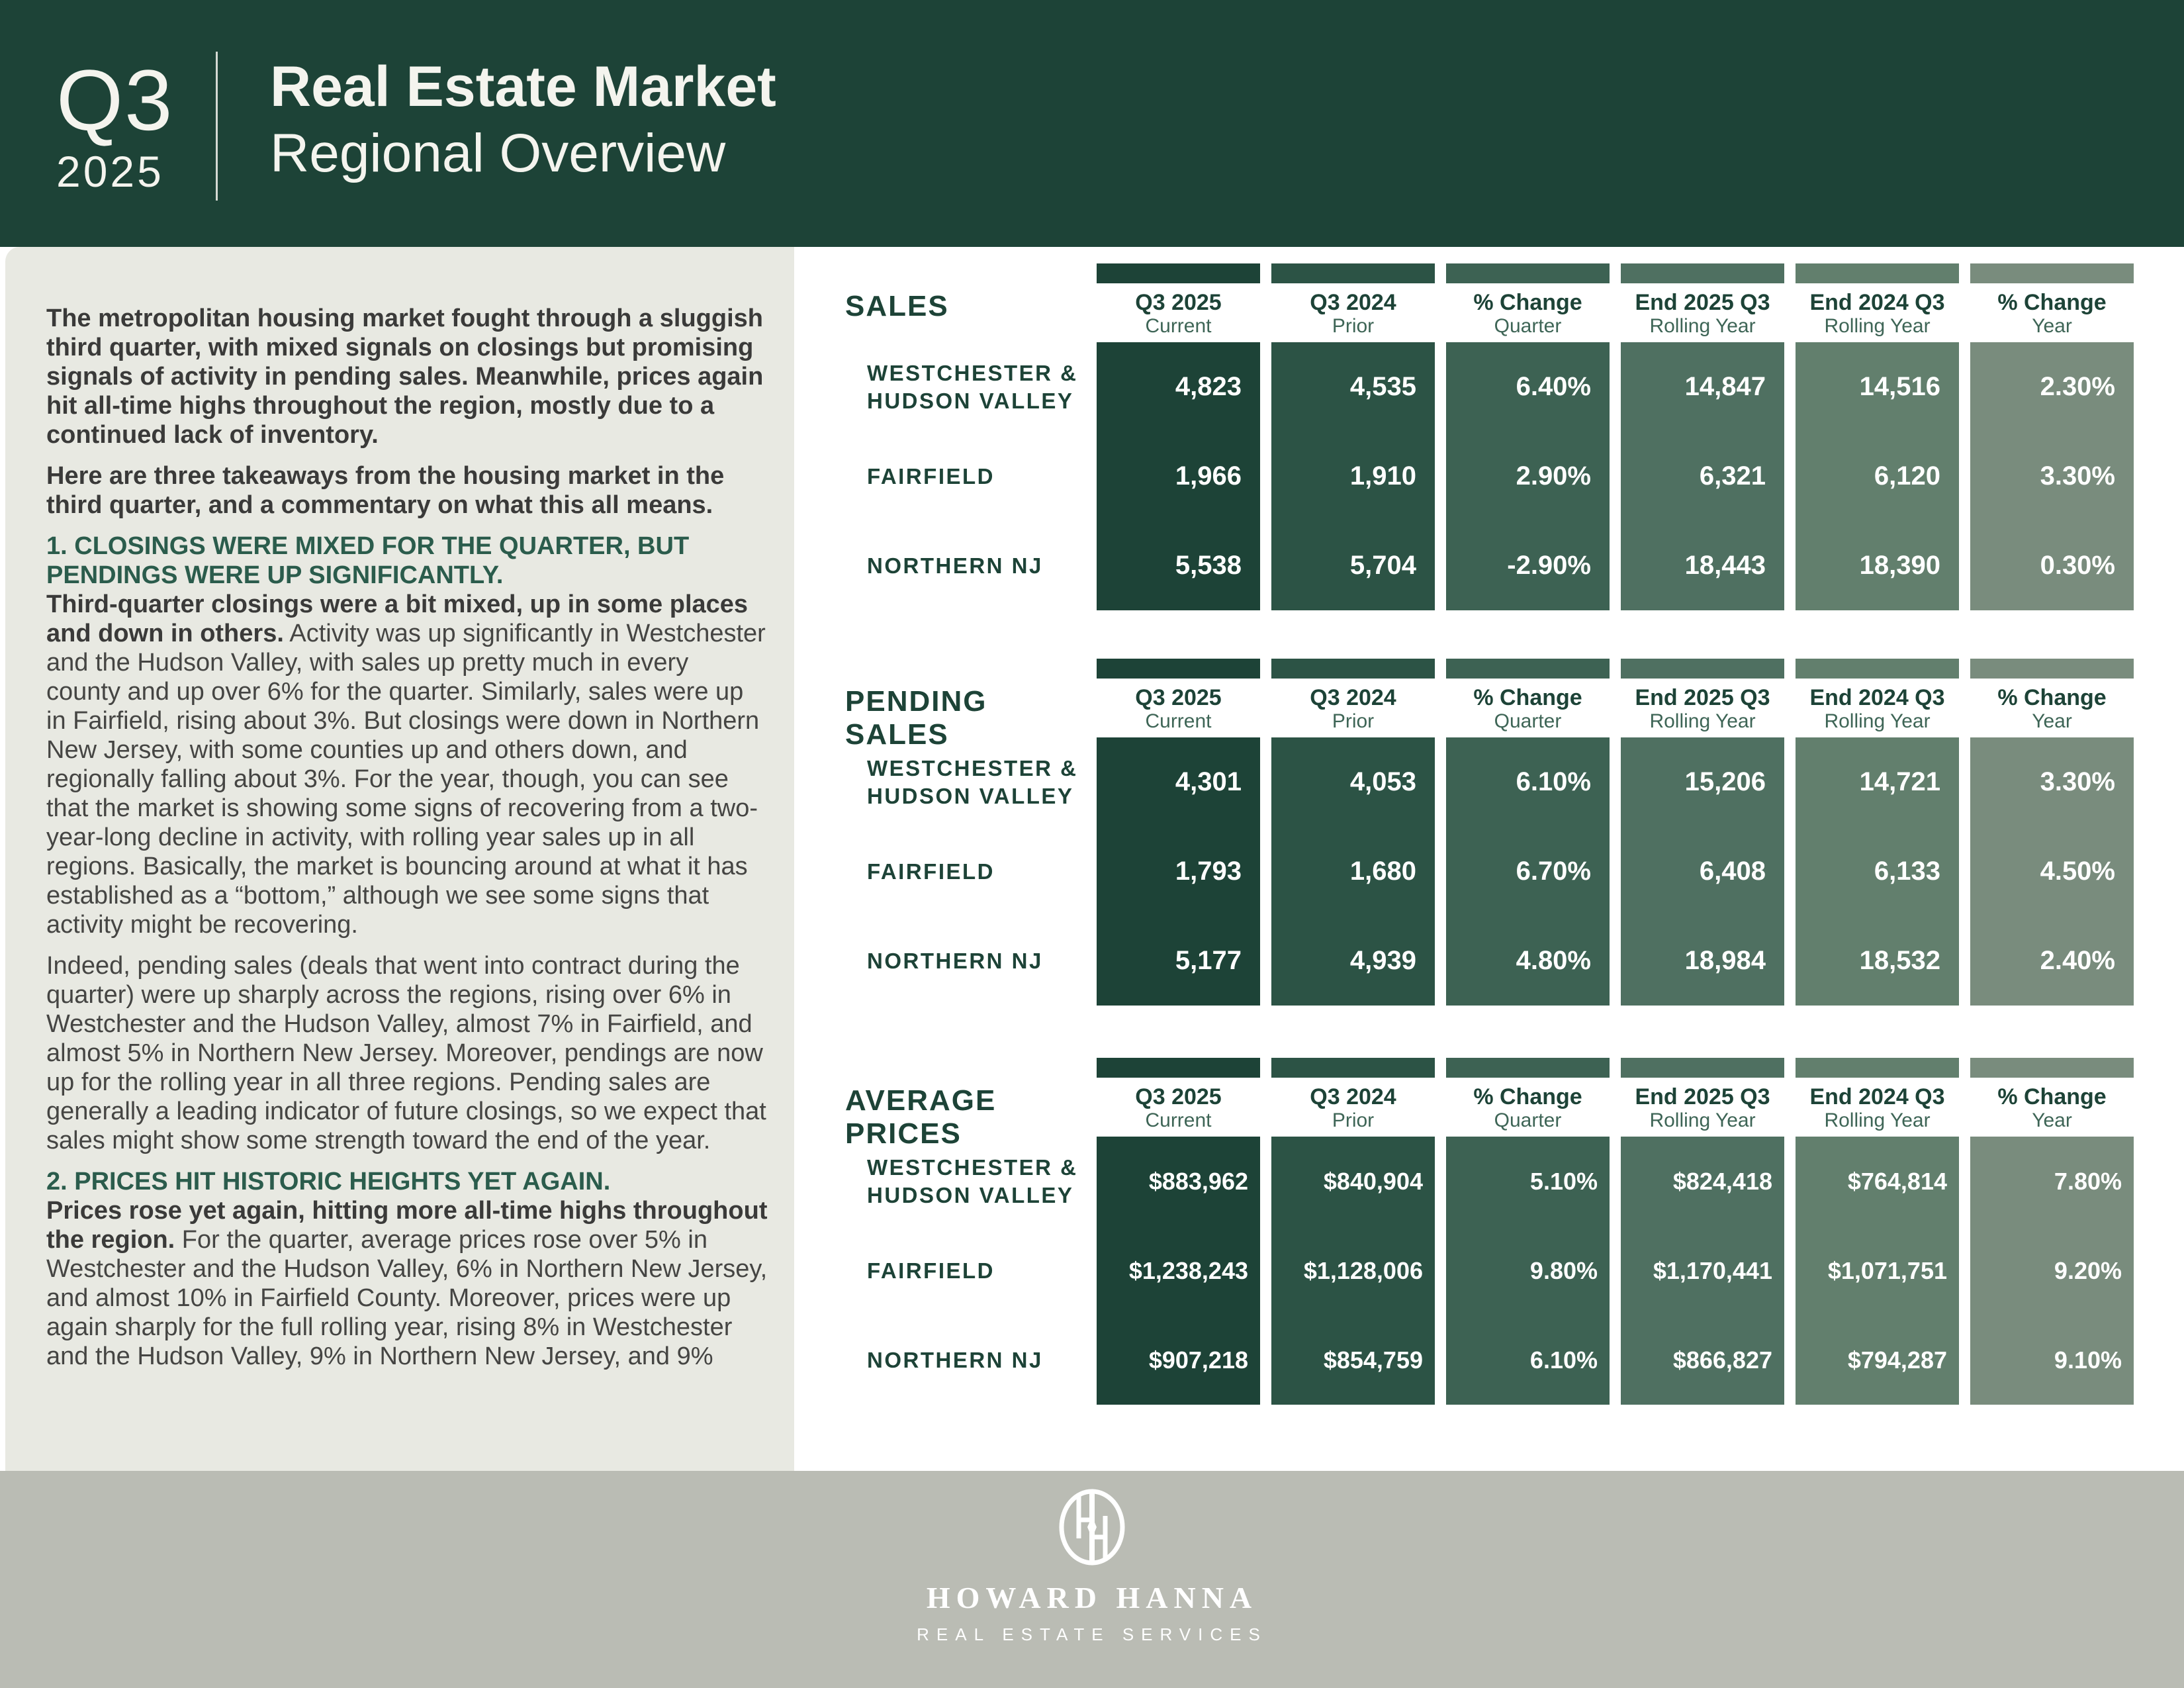 This screenshot has width=2184, height=1688. I want to click on value-cell: $1,128,006, so click(1363, 1270).